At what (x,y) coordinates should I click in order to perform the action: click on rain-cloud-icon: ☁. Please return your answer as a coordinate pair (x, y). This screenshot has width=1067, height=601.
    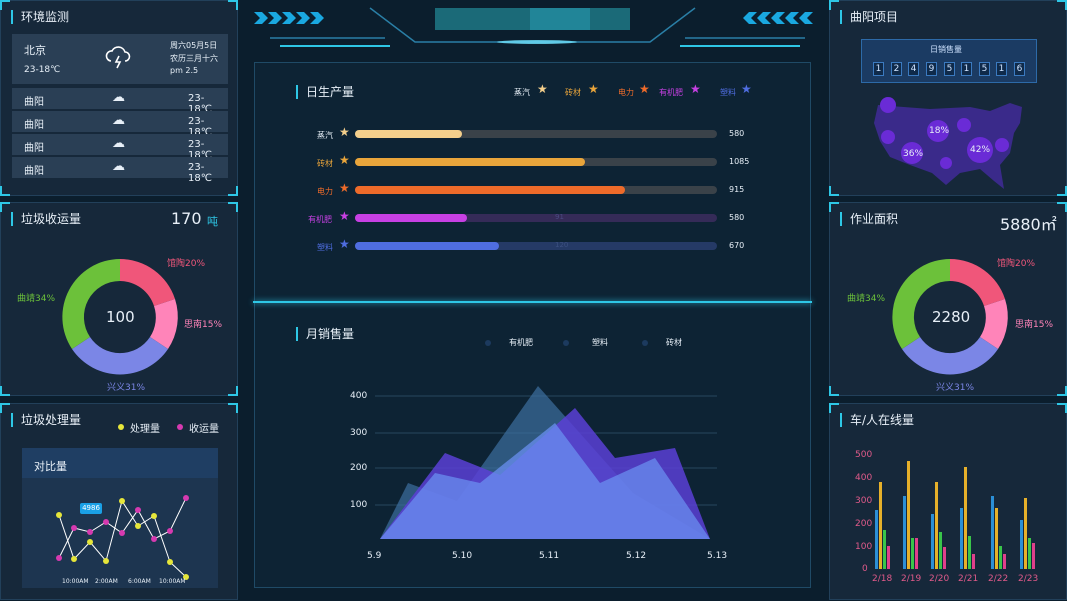
    Looking at the image, I should click on (118, 143).